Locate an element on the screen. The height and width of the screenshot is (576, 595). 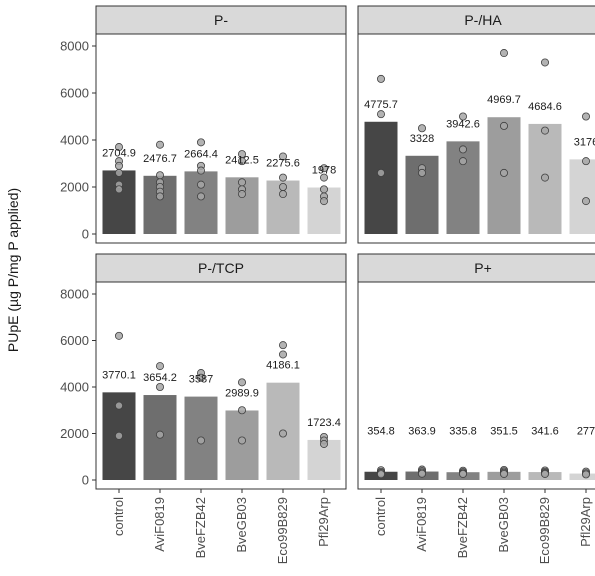
bar-value-label: 3942.6 is located at coordinates (463, 124).